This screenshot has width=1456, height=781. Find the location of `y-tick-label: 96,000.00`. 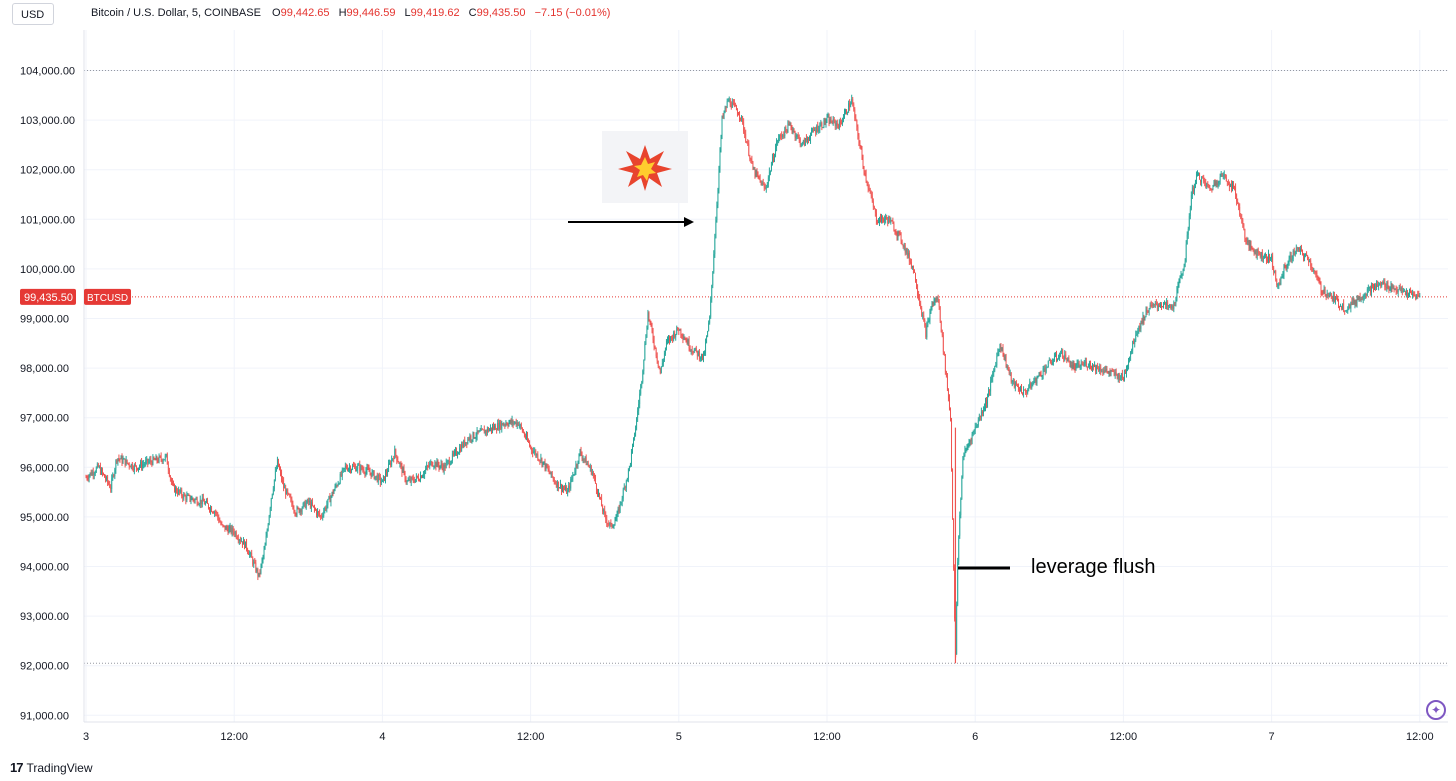

y-tick-label: 96,000.00 is located at coordinates (44, 468).